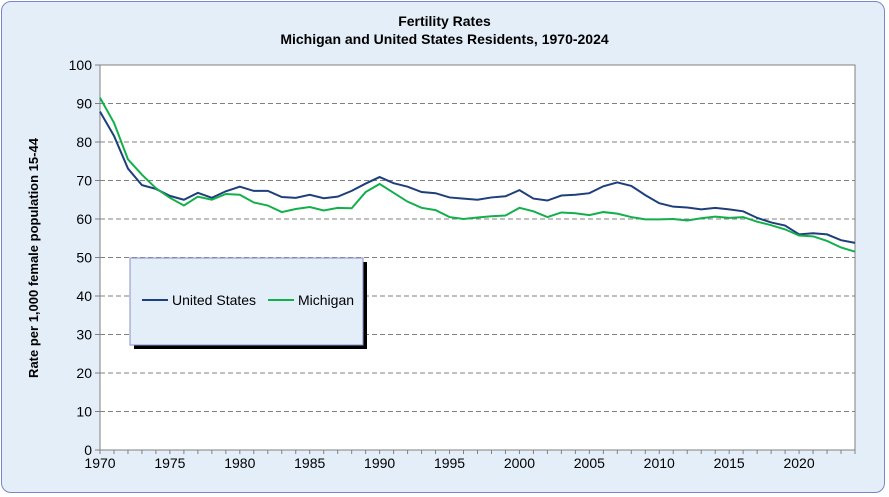  What do you see at coordinates (169, 463) in the screenshot?
I see `x-tick-label: 1975` at bounding box center [169, 463].